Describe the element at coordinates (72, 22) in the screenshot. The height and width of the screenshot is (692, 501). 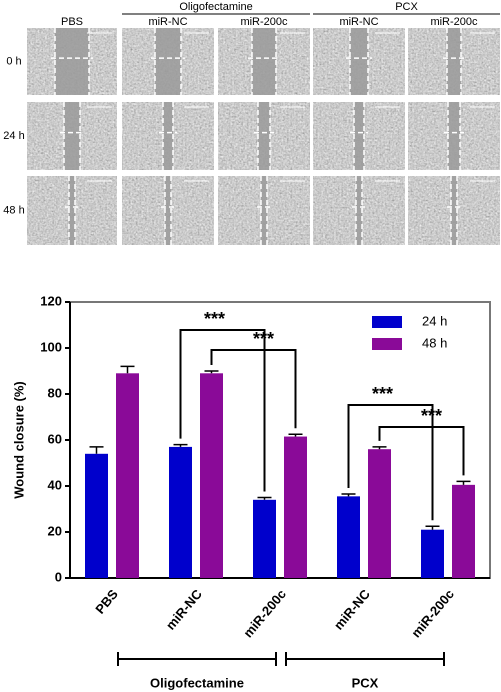
I see `column-label: PBS` at that location.